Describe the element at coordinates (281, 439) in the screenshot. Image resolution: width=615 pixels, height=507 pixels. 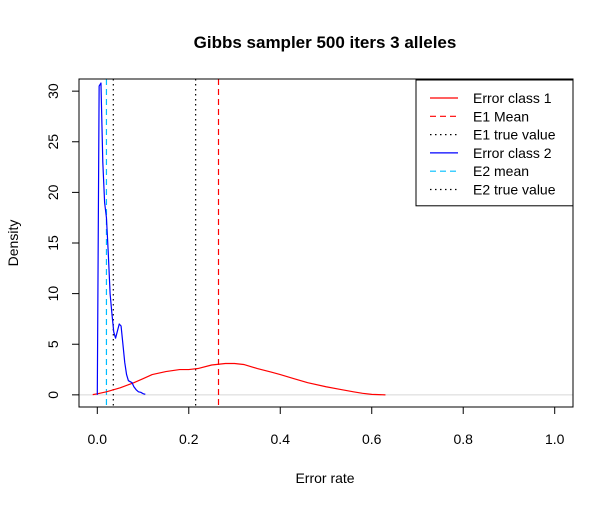
I see `x-tick-label: 0.4` at that location.